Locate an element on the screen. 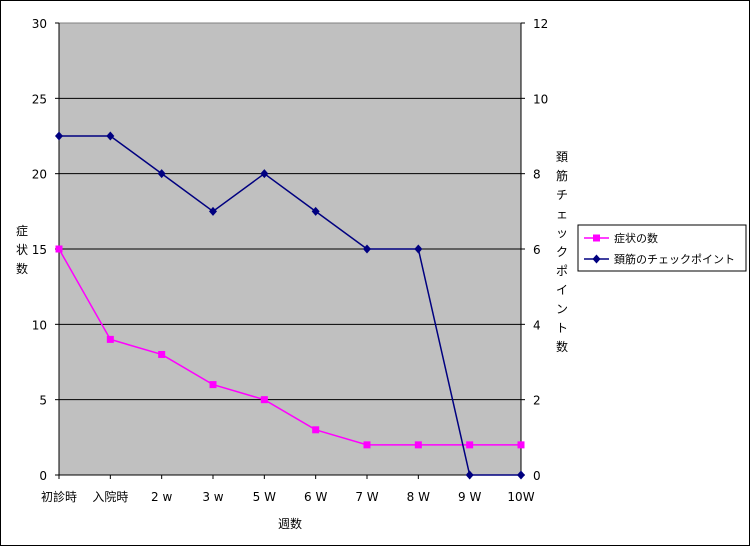 The width and height of the screenshot is (750, 549). left-axis-title: 症状数 is located at coordinates (22, 249).